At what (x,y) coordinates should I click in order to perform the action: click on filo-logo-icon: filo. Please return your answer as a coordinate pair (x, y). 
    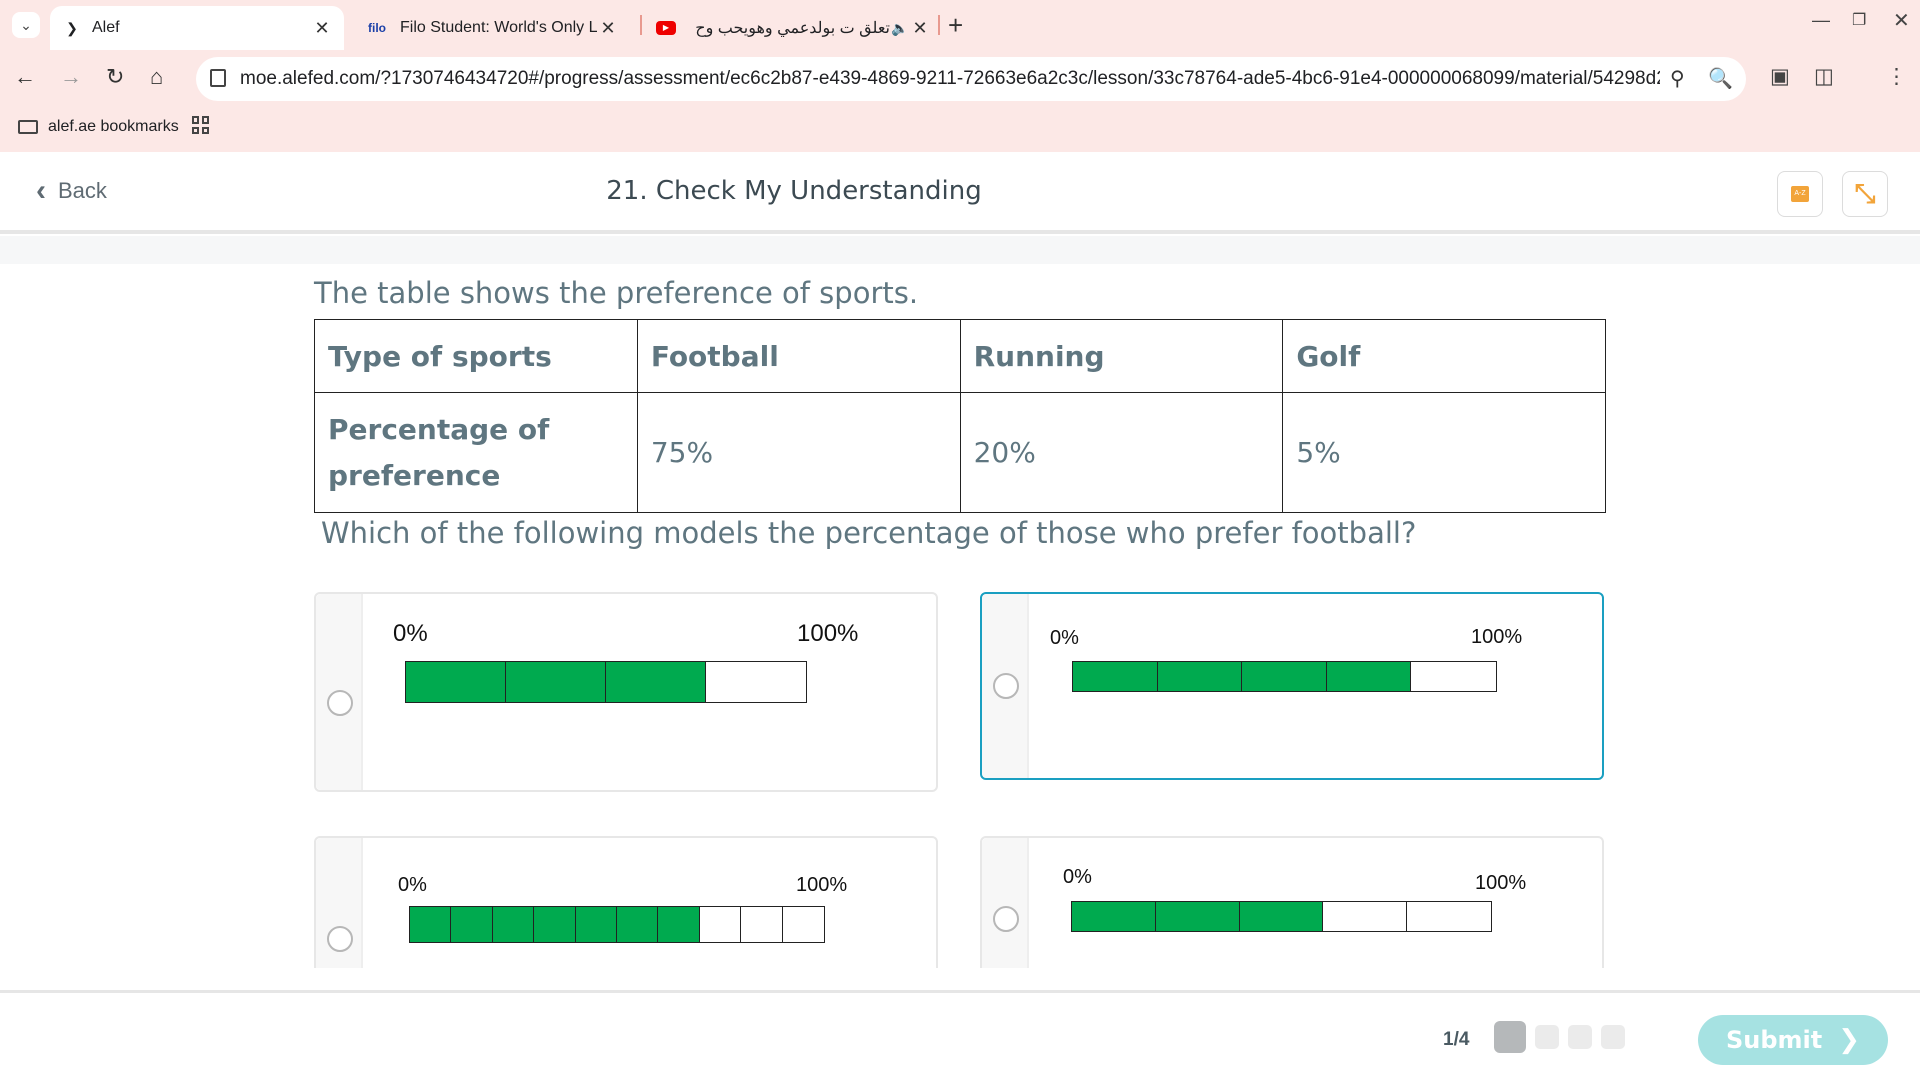
    Looking at the image, I should click on (377, 28).